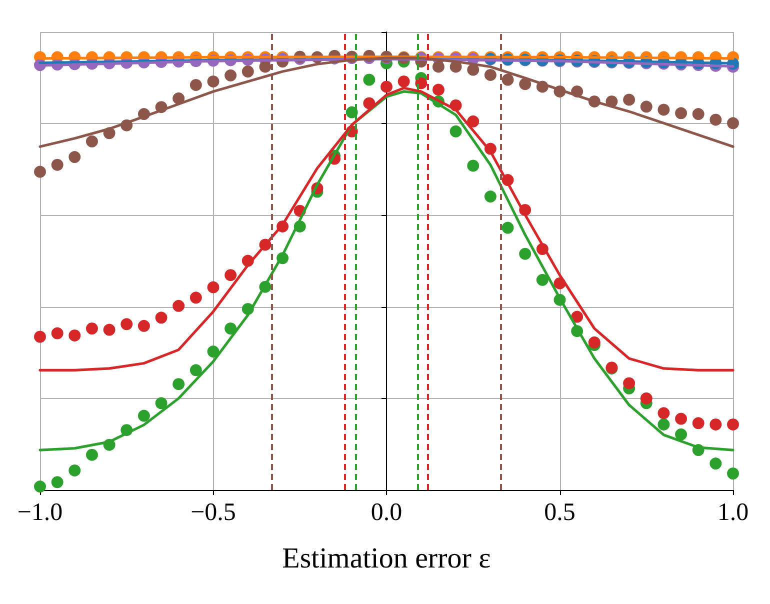 The image size is (770, 604). What do you see at coordinates (213, 512) in the screenshot?
I see `x-tick-label: −0.5` at bounding box center [213, 512].